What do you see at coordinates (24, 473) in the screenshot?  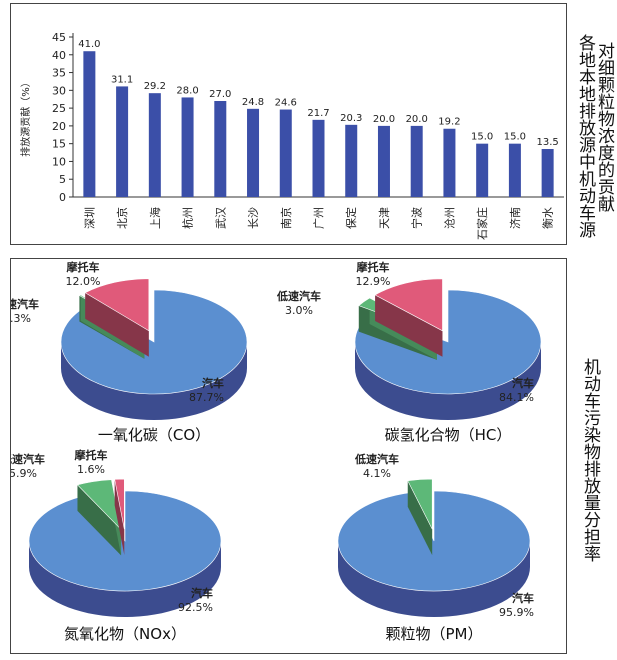 I see `pie-slice-value: 5.9%` at bounding box center [24, 473].